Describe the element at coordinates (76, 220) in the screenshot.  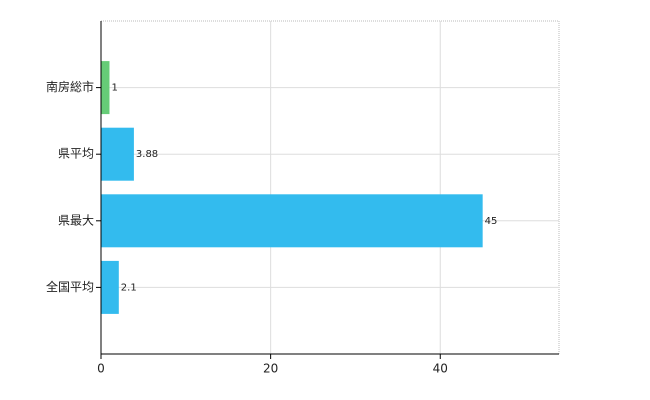
I see `y-tick-label: 県最大` at that location.